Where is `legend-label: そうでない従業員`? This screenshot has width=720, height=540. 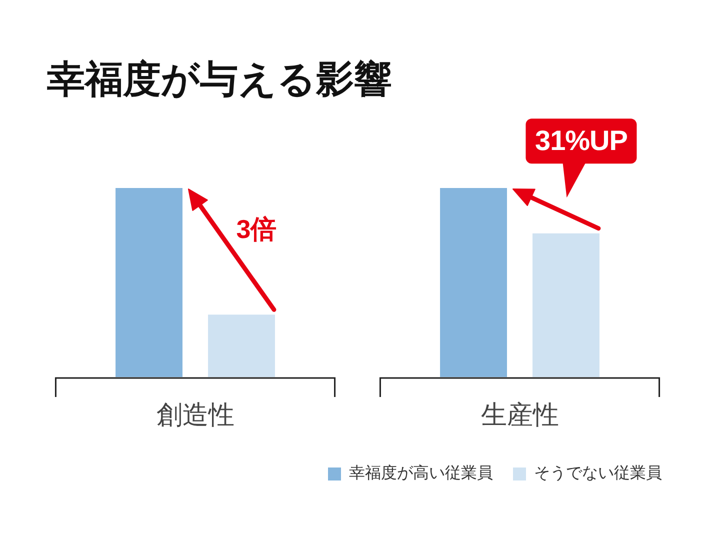
legend-label: そうでない従業員 is located at coordinates (598, 472).